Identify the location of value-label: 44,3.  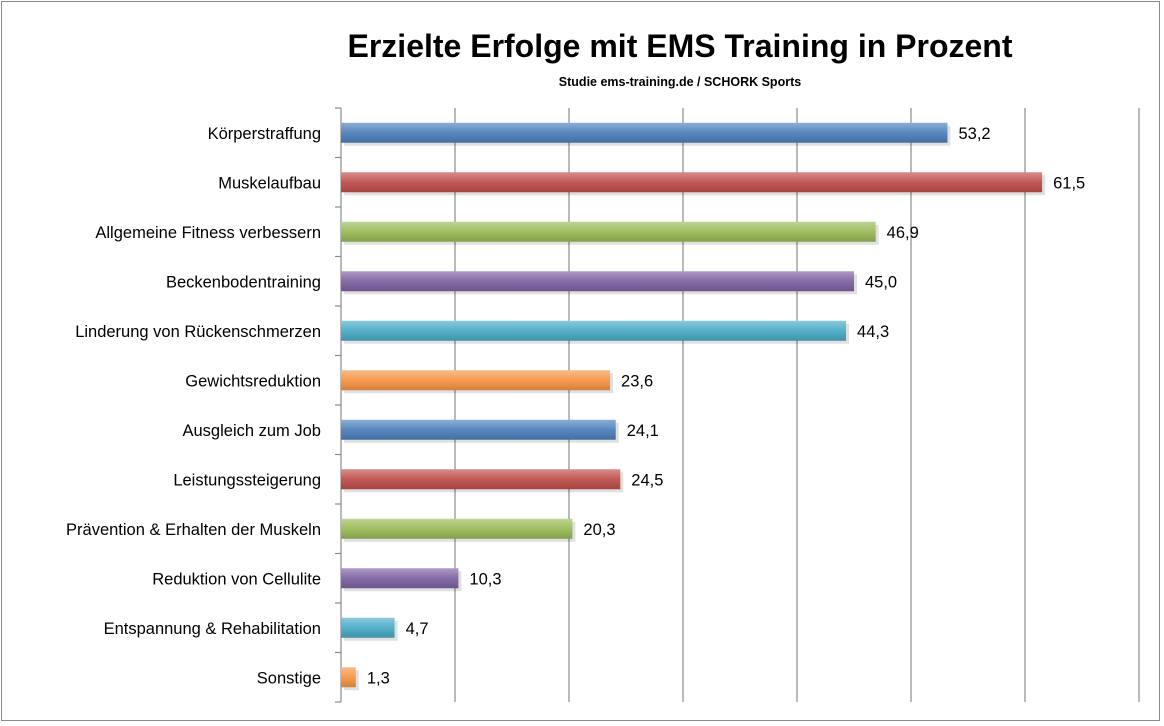
(873, 332).